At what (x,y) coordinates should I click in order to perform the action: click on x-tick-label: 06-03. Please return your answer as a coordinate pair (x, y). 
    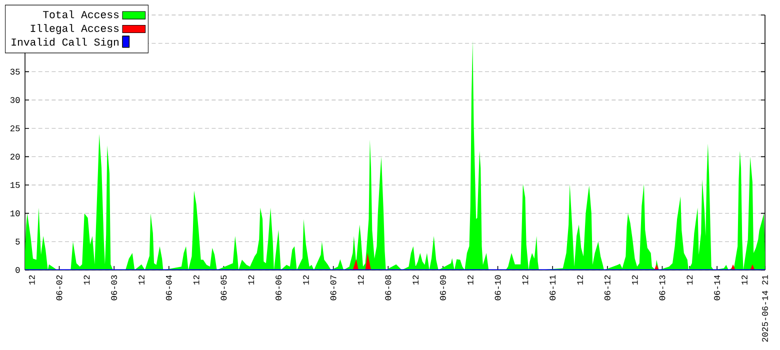
    Looking at the image, I should click on (114, 287).